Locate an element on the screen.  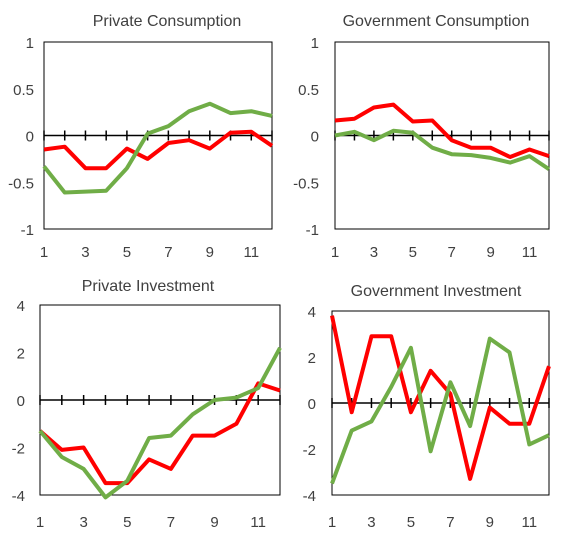
chart-title: Private Consumption is located at coordinates (167, 21).